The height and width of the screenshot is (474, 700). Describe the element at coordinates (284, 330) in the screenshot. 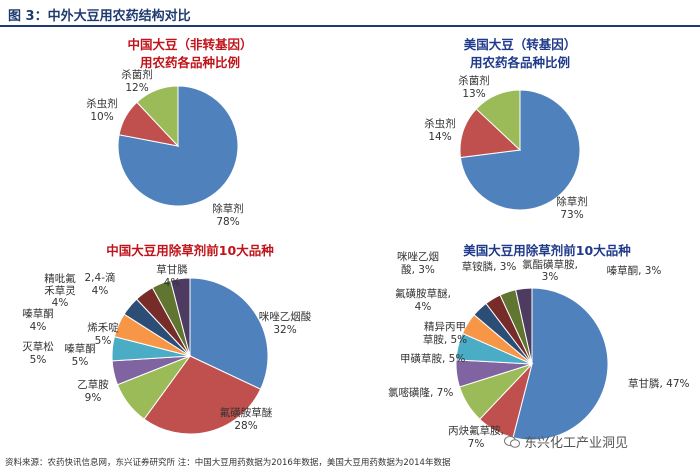

I see `chart3-label-1-value: 32%` at that location.